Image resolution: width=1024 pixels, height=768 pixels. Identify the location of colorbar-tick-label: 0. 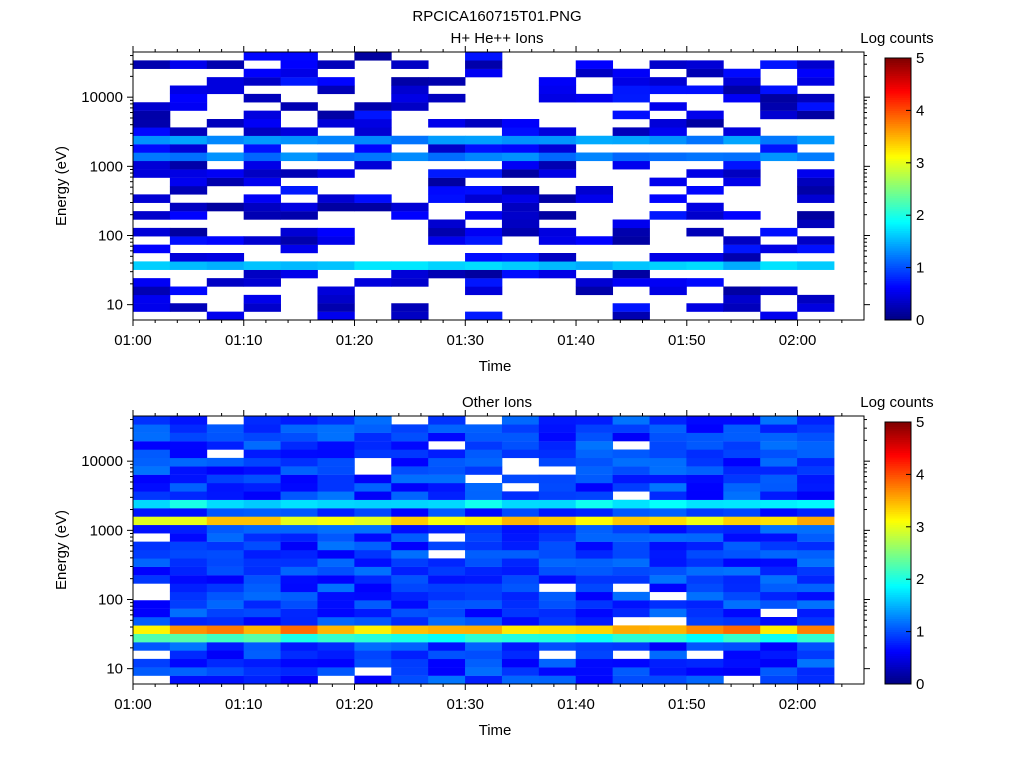
(920, 320).